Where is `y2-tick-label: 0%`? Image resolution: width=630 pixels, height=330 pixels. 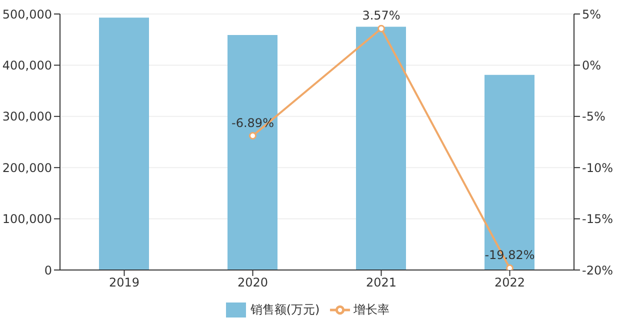
y2-tick-label: 0% is located at coordinates (592, 65).